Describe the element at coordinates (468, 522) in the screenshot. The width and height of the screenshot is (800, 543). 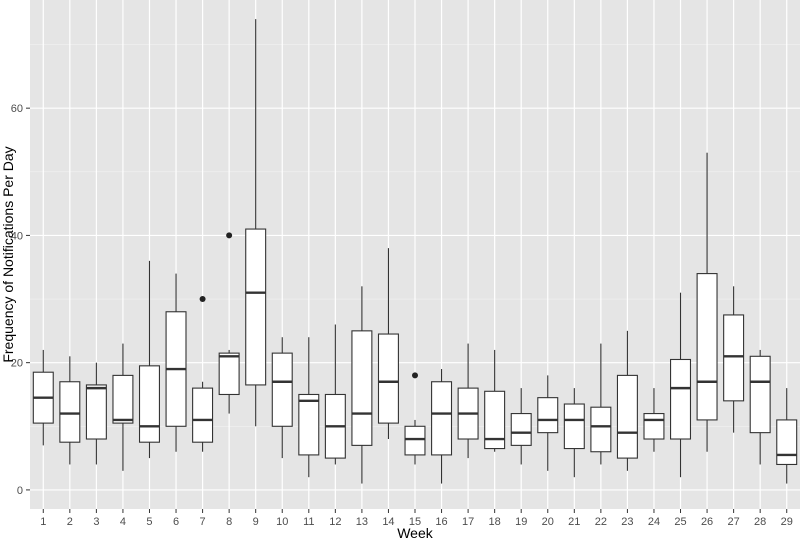
I see `x-tick-label: 17` at that location.